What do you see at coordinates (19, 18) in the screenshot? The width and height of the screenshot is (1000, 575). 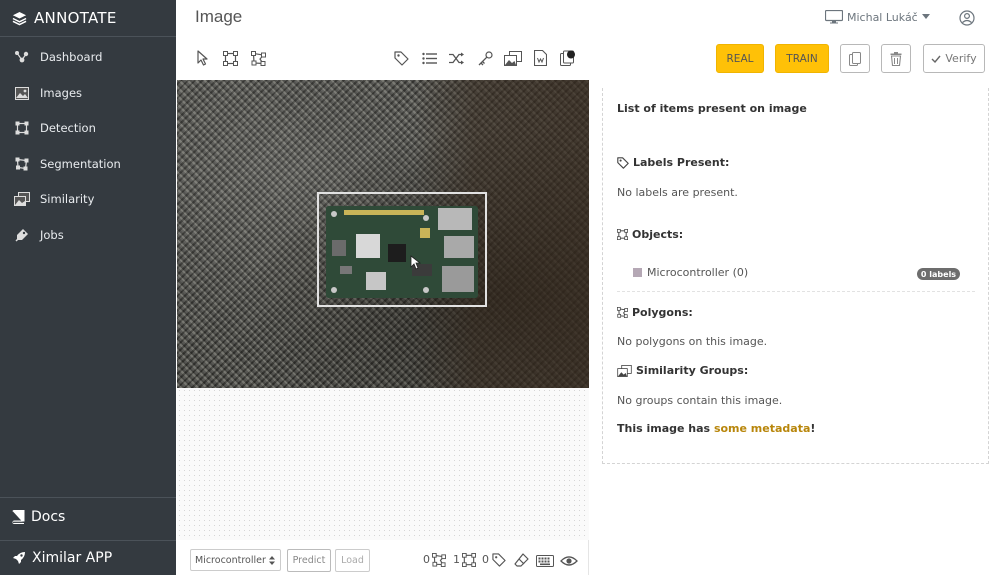 I see `layers-icon` at bounding box center [19, 18].